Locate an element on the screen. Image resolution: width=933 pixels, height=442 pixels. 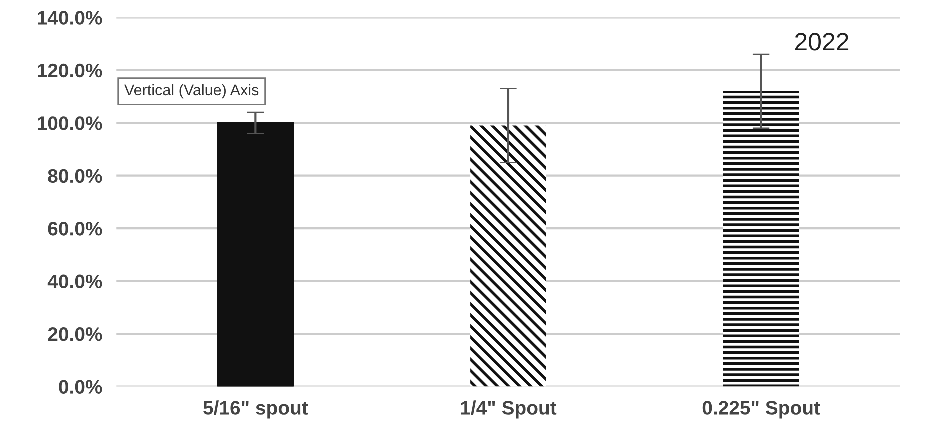
y-tick-label: 140.0% is located at coordinates (70, 18).